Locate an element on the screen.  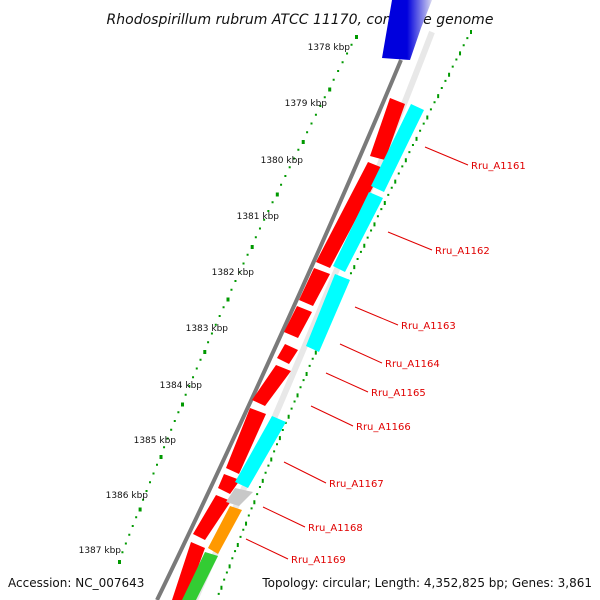
gene-label: Rru_A1166 is located at coordinates (383, 427).